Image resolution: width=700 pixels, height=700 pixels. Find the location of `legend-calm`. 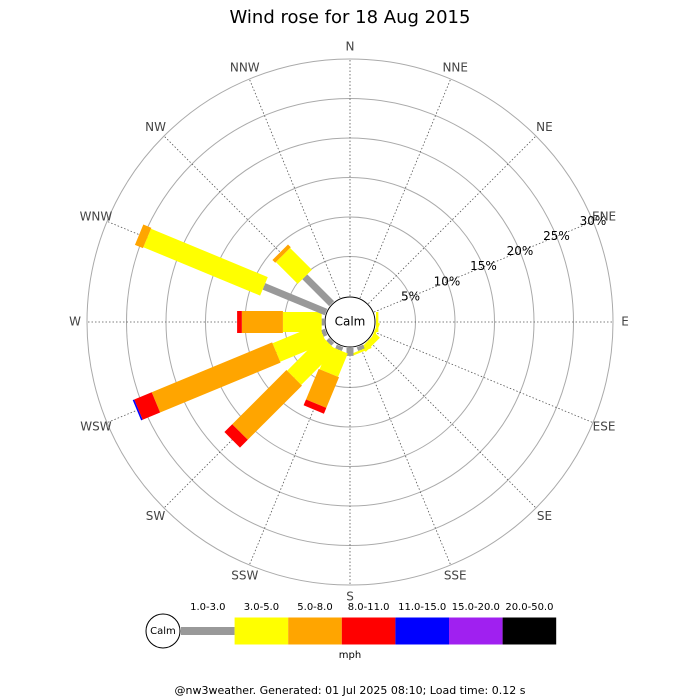

legend-calm is located at coordinates (163, 631).